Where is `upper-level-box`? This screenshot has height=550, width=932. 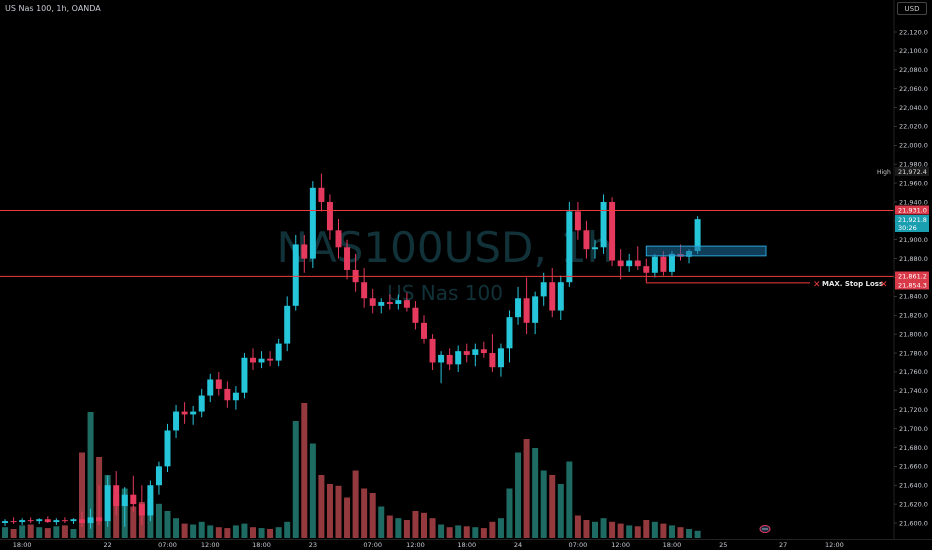 upper-level-box is located at coordinates (912, 210).